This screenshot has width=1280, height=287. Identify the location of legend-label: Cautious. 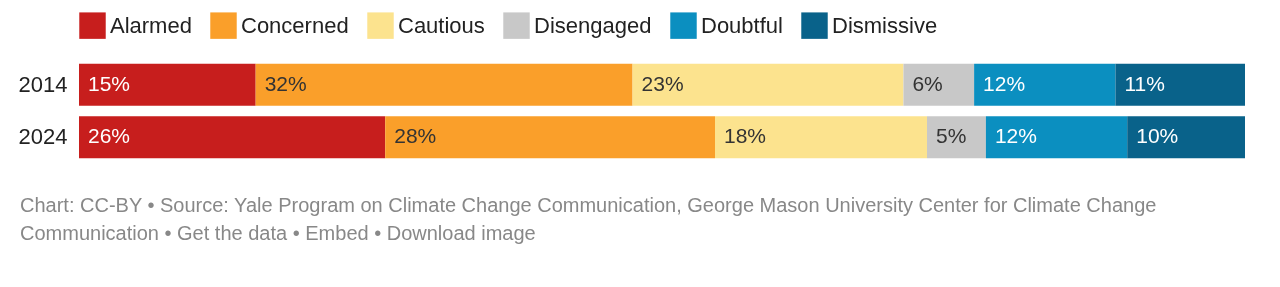
(441, 25).